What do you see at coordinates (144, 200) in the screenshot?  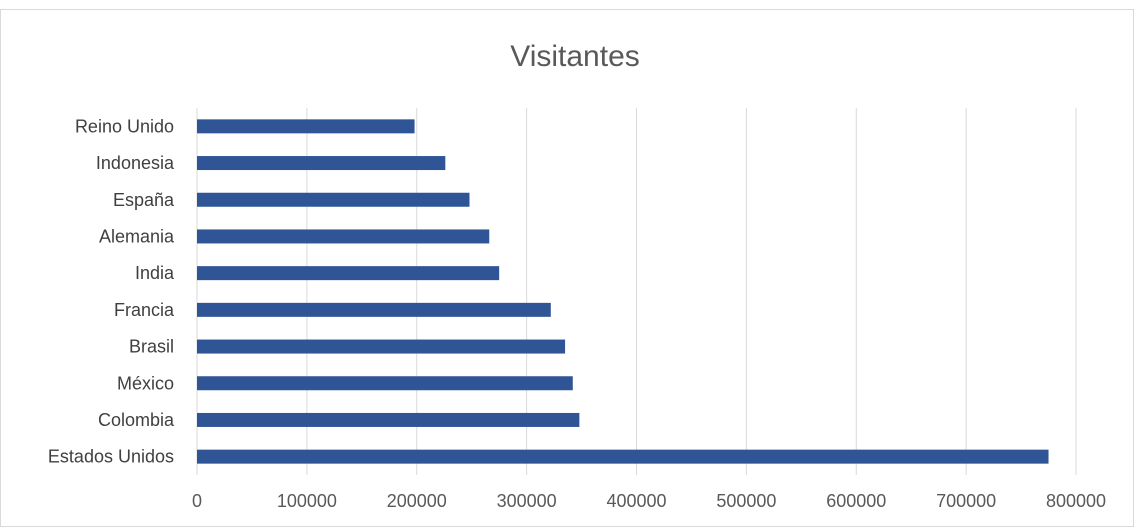 I see `category-label: España` at bounding box center [144, 200].